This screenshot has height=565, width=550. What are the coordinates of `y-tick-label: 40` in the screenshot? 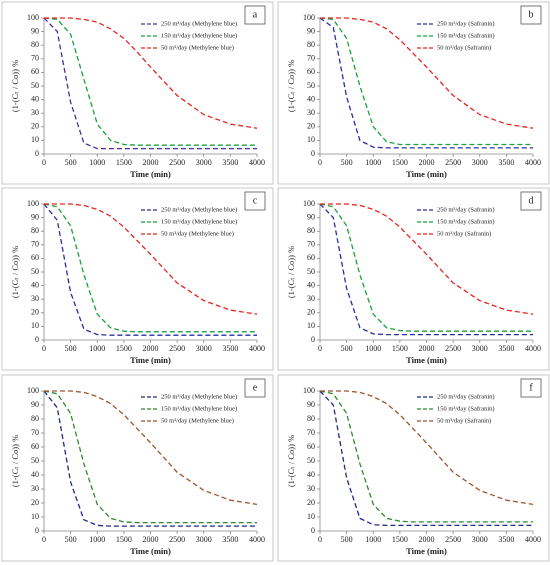 It's located at (311, 98).